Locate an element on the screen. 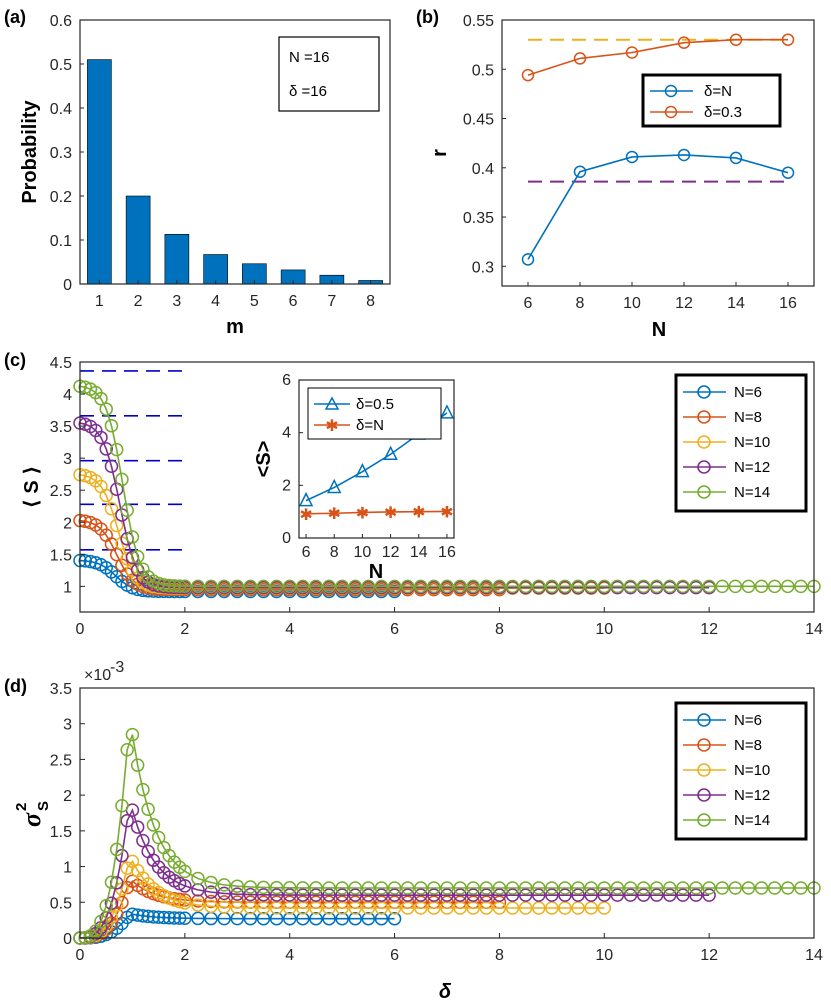  inset-ytick-label: 4 is located at coordinates (286, 433).